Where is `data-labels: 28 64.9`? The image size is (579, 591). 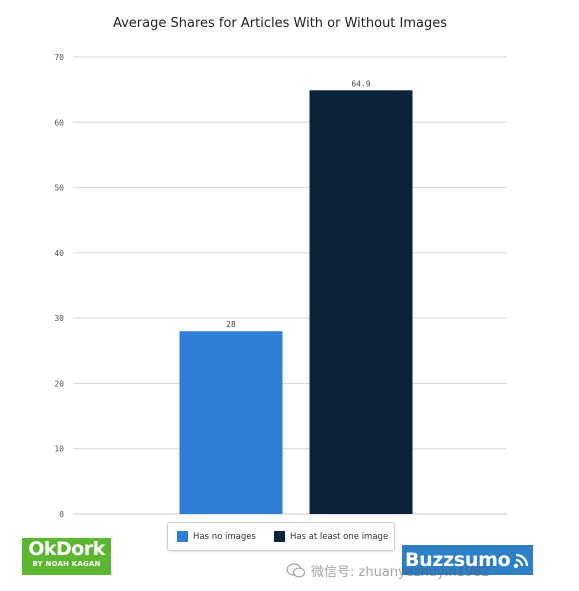
data-labels: 28 64.9 is located at coordinates (298, 204).